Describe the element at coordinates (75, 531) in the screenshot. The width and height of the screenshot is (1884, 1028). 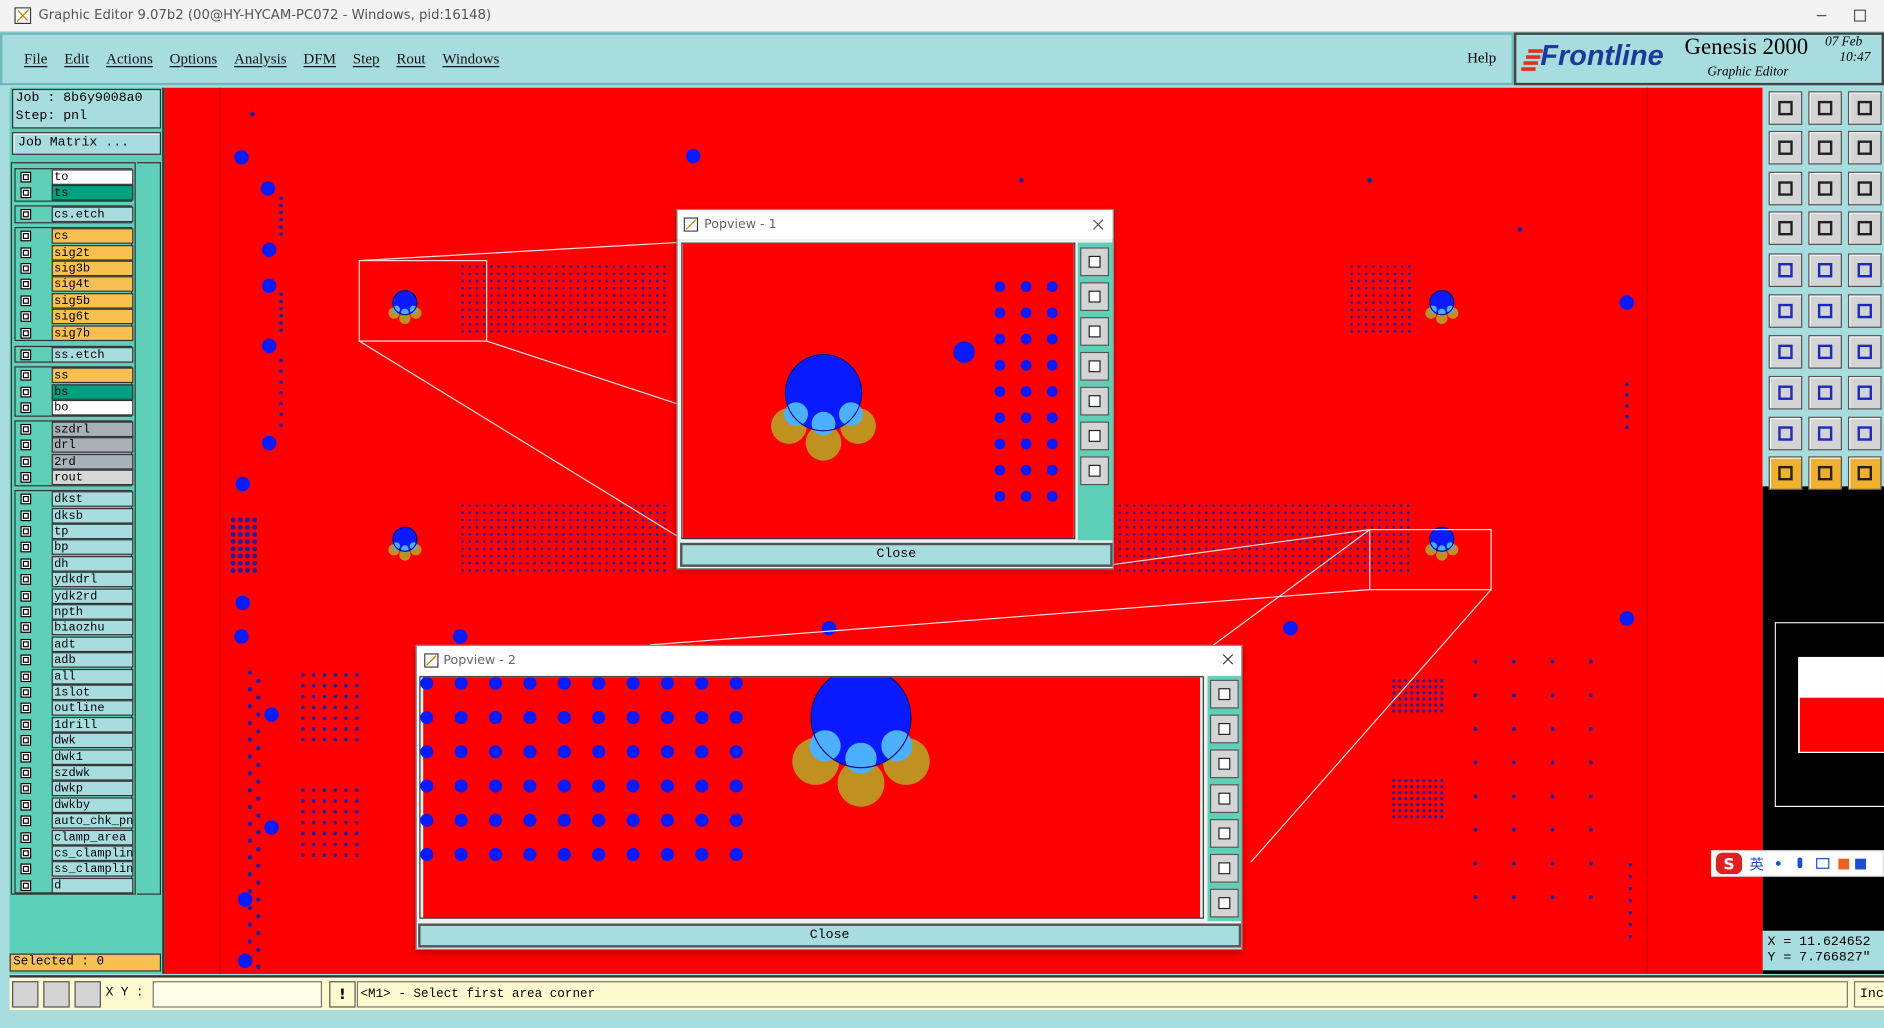
I see `layer-row: tp` at that location.